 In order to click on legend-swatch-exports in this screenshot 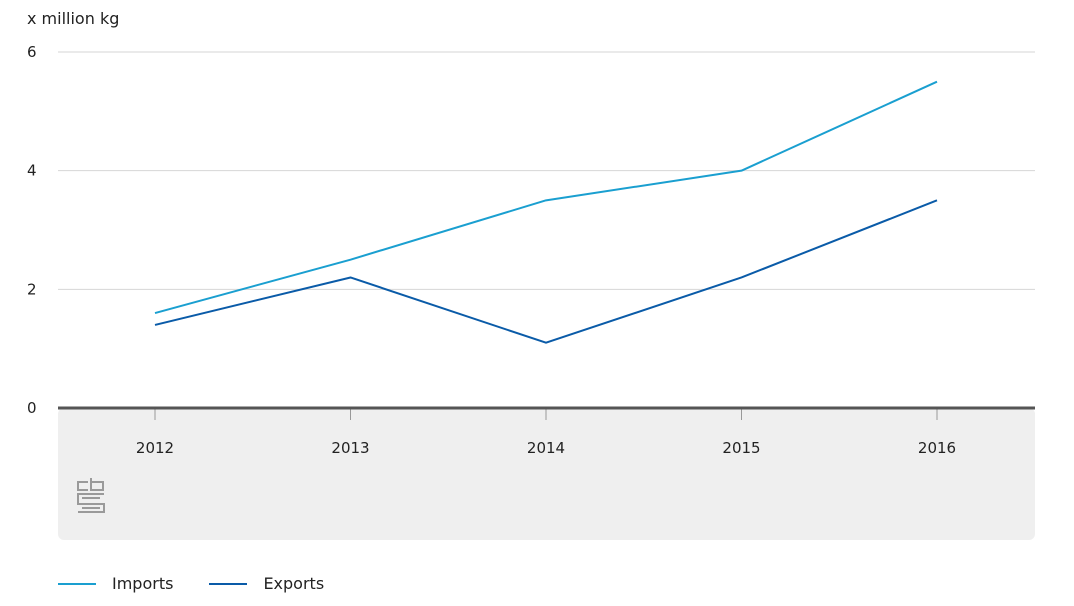, I will do `click(228, 583)`.